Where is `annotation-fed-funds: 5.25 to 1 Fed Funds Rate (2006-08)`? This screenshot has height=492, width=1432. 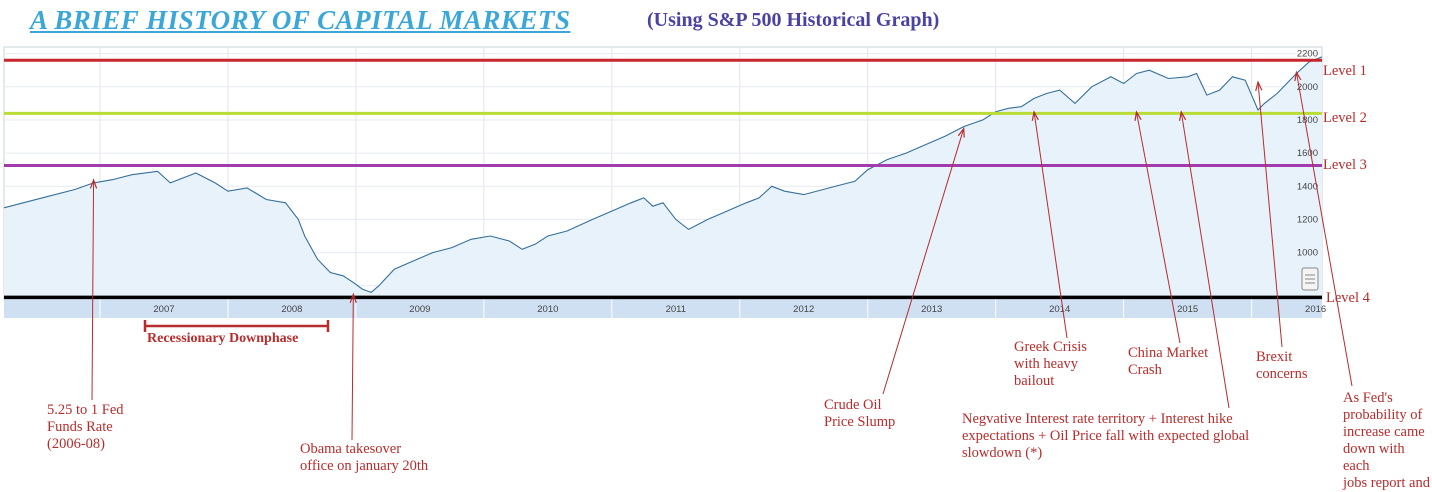
annotation-fed-funds: 5.25 to 1 Fed Funds Rate (2006-08) is located at coordinates (85, 427).